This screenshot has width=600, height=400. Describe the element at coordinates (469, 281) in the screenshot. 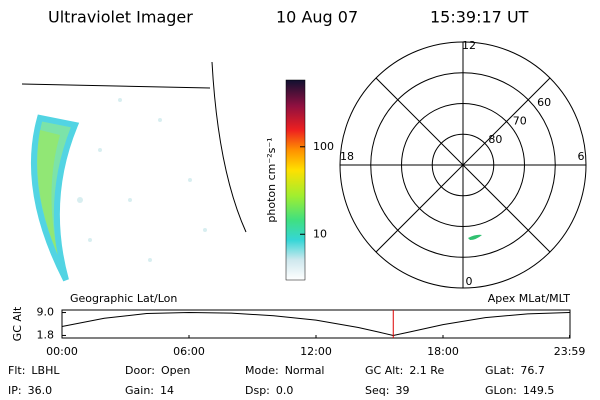

I see `mlt-label: 0` at that location.